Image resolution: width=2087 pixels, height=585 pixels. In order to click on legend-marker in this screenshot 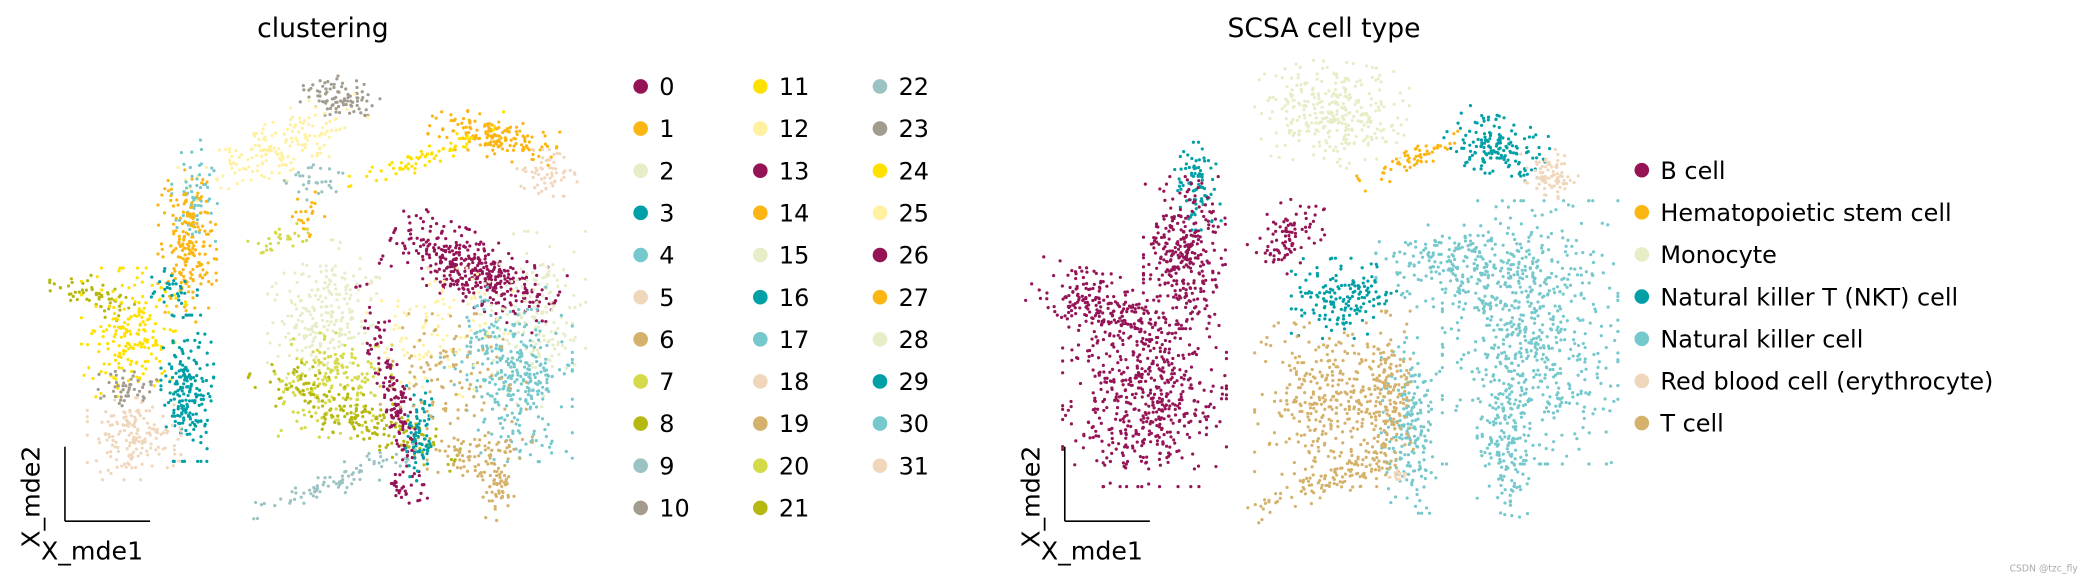, I will do `click(760, 255)`.